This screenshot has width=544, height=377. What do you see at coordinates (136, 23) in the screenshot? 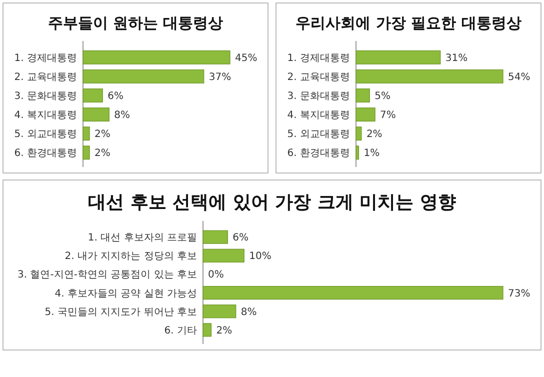
I see `chart-title: 주부들이 원하는 대통령상` at bounding box center [136, 23].